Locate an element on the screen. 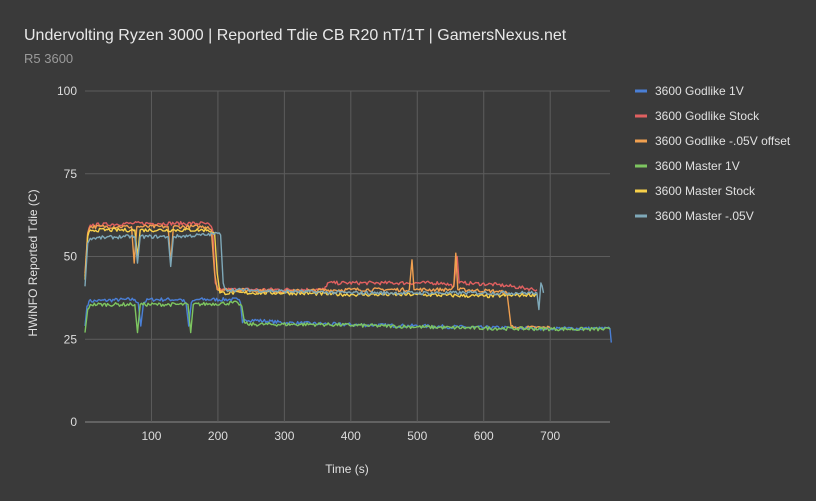  legend-item-label: 3600 Godlike 1V is located at coordinates (699, 91).